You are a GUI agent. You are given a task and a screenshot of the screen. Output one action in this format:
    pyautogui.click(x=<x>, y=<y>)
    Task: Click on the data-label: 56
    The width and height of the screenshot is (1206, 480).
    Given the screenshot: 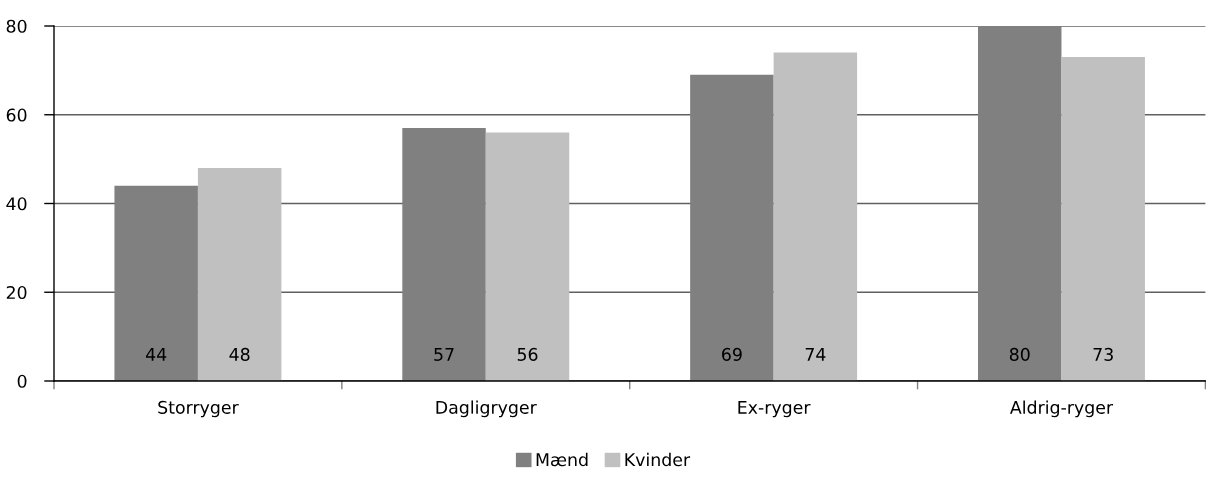 What is the action you would take?
    pyautogui.click(x=527, y=354)
    